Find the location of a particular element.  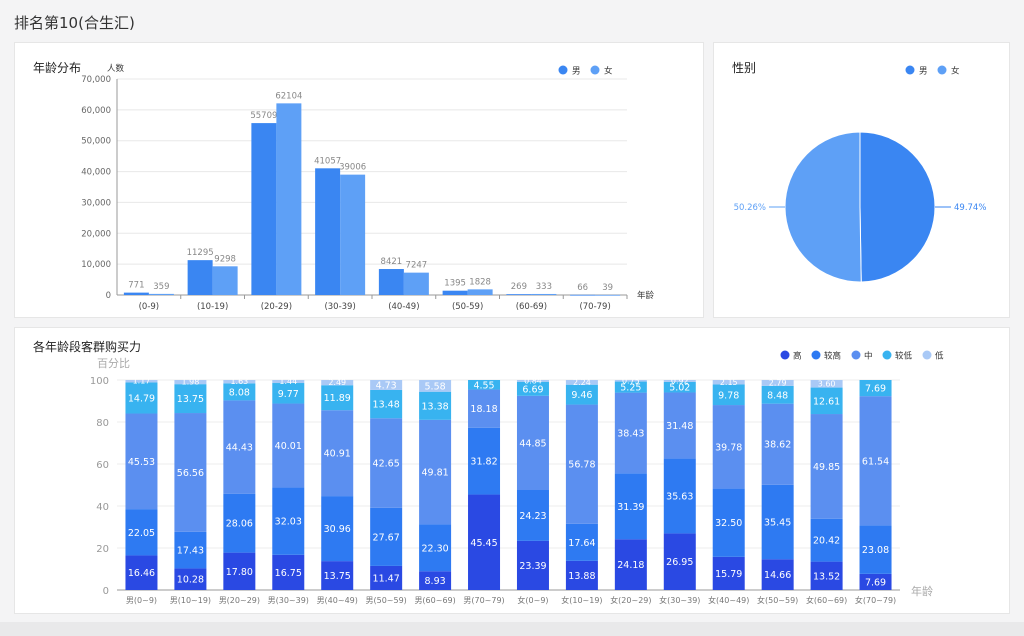

purchase-legend-label: 较高 is located at coordinates (832, 356).